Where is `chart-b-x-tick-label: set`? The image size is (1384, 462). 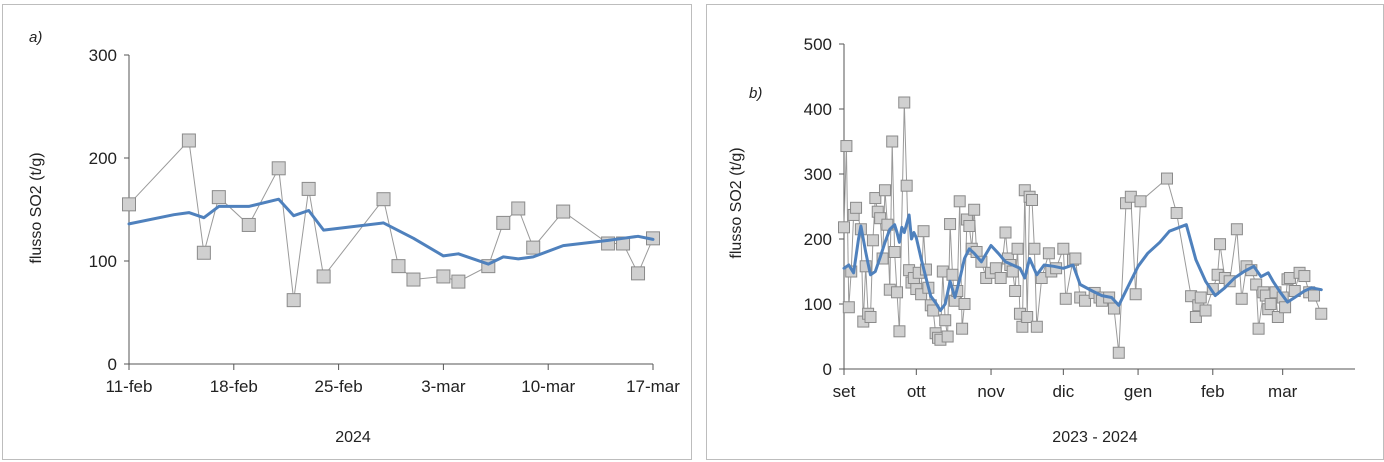 chart-b-x-tick-label: set is located at coordinates (844, 391).